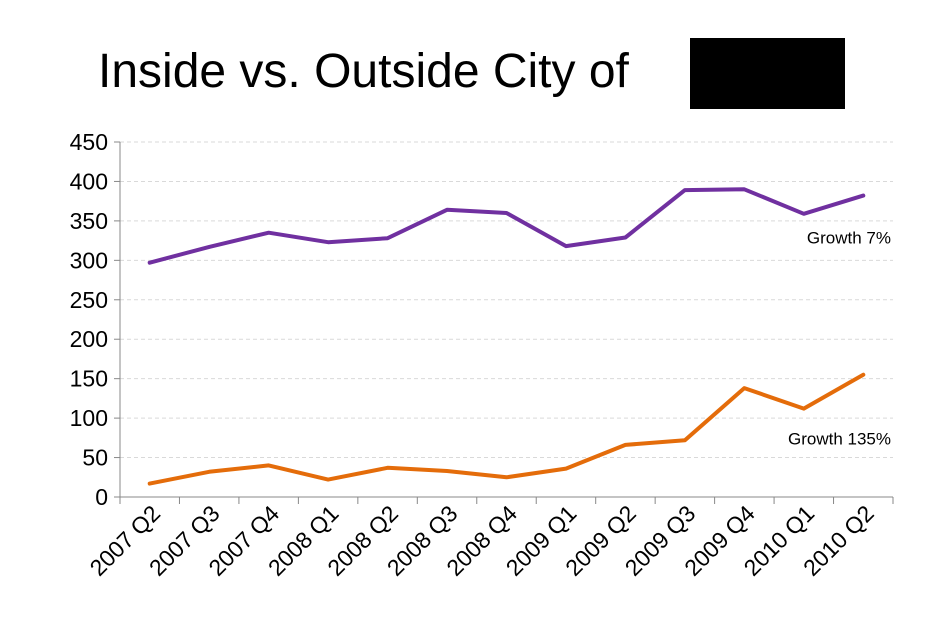 This screenshot has height=634, width=932. I want to click on y-tick-label: 0, so click(101, 497).